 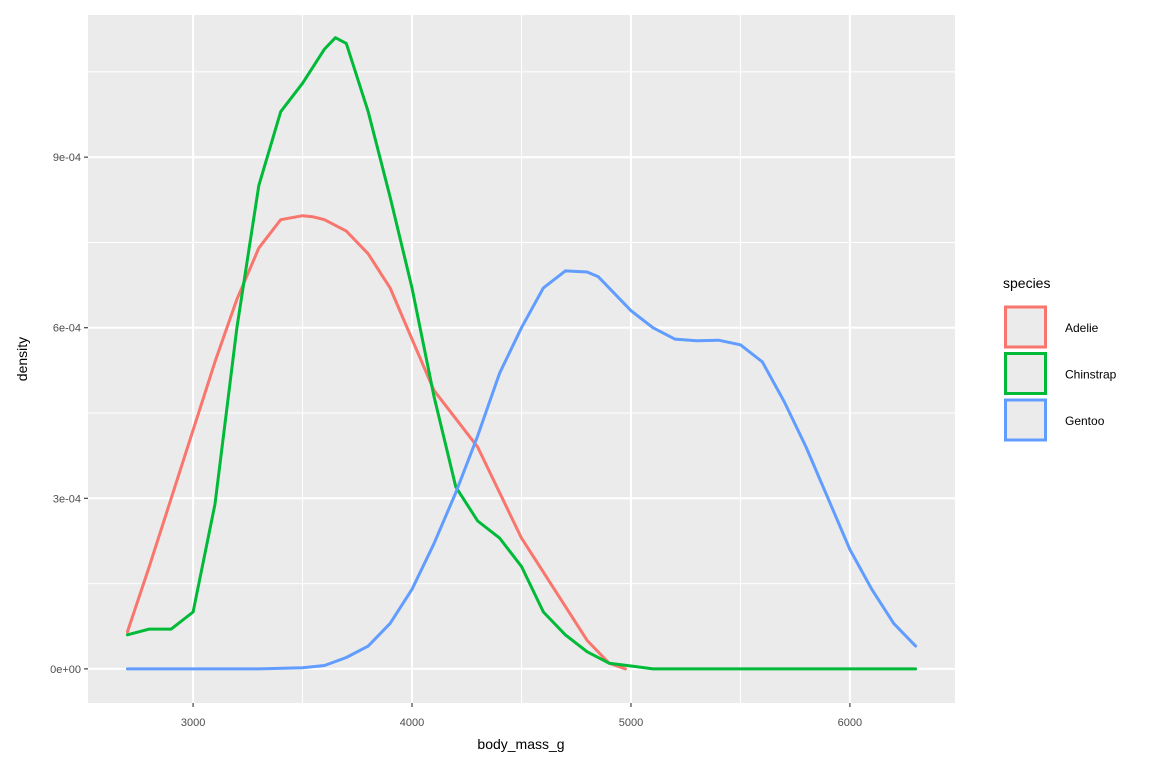 What do you see at coordinates (67, 158) in the screenshot?
I see `y-tick-label: 9e-04` at bounding box center [67, 158].